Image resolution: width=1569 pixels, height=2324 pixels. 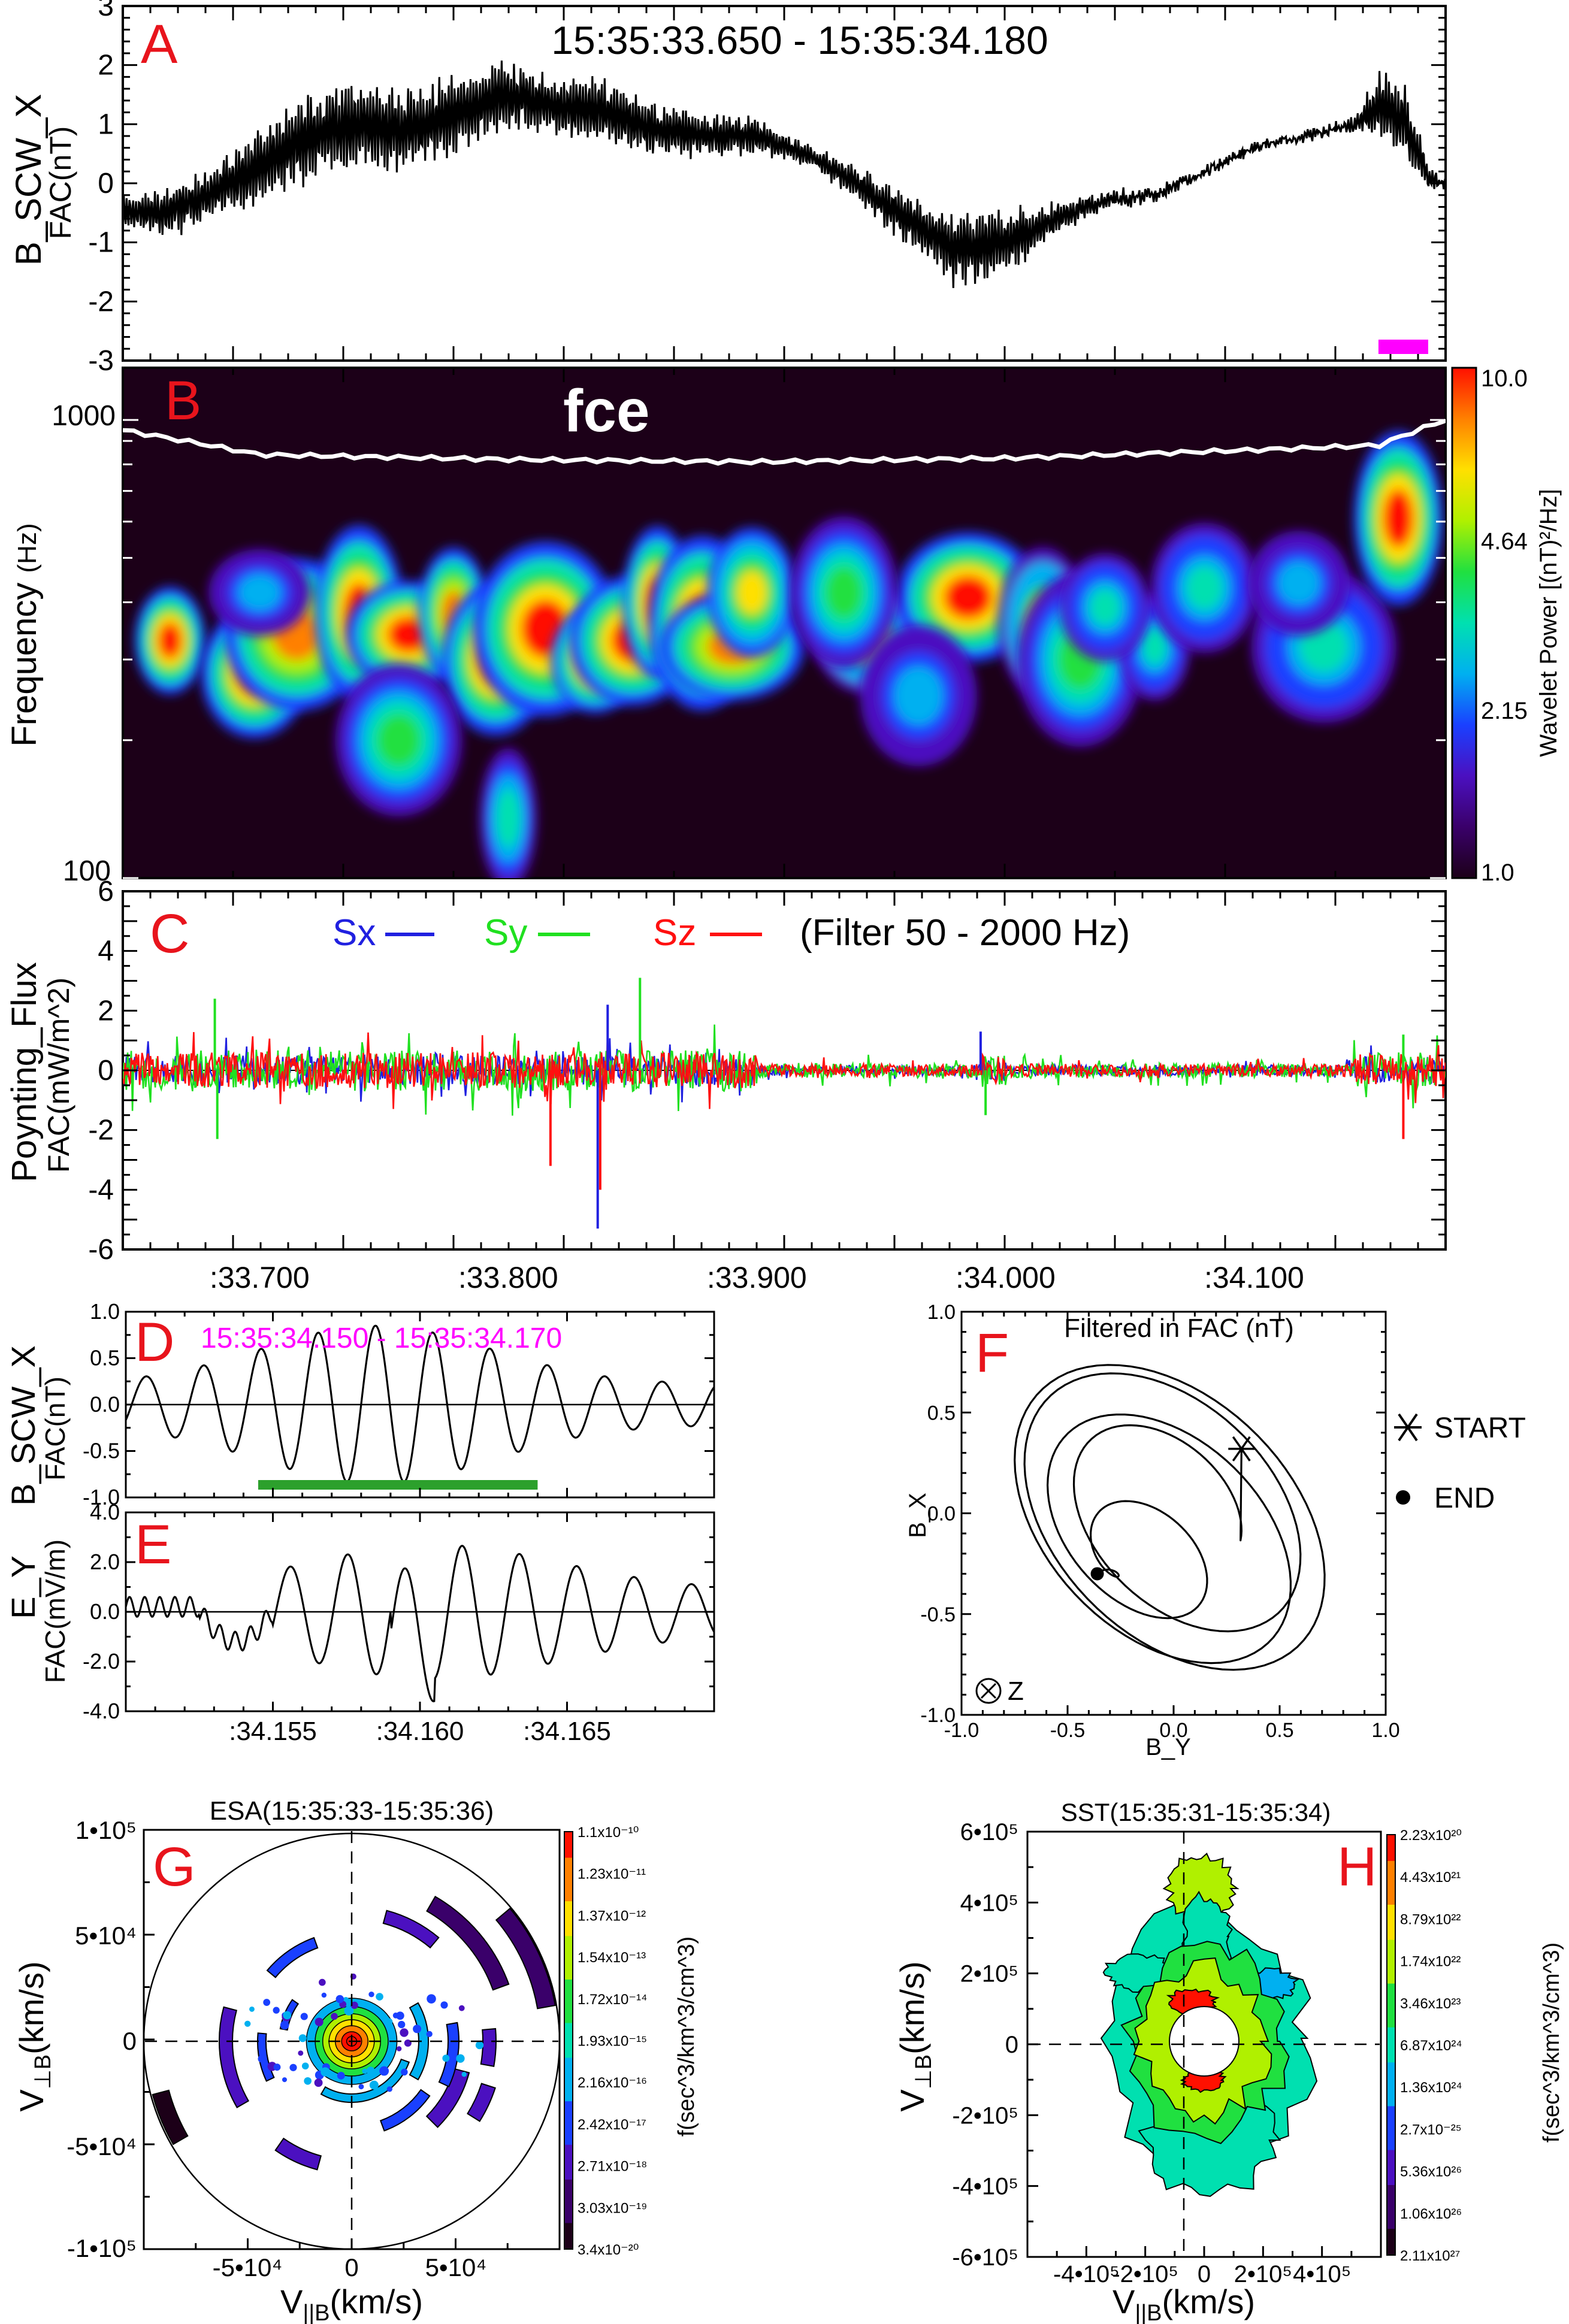 I want to click on legend-sz-label: Sz, so click(x=674, y=933).